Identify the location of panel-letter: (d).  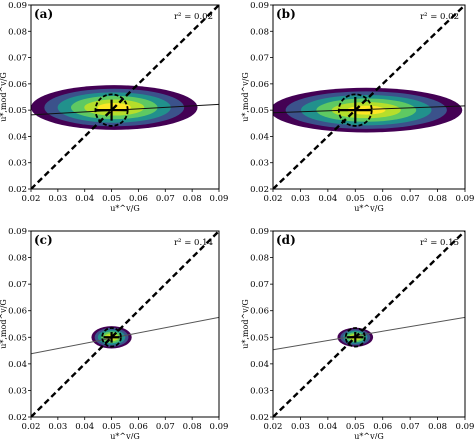
(286, 240).